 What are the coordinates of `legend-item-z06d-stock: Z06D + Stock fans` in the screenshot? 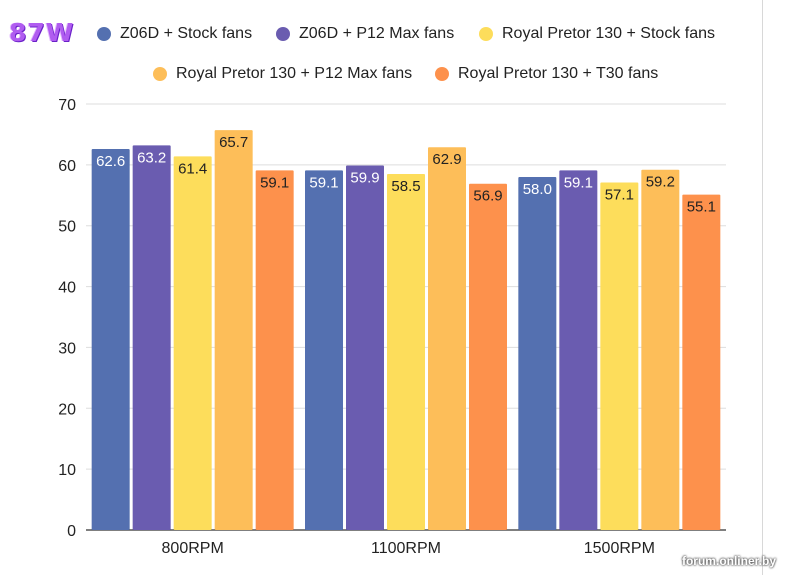 It's located at (174, 34).